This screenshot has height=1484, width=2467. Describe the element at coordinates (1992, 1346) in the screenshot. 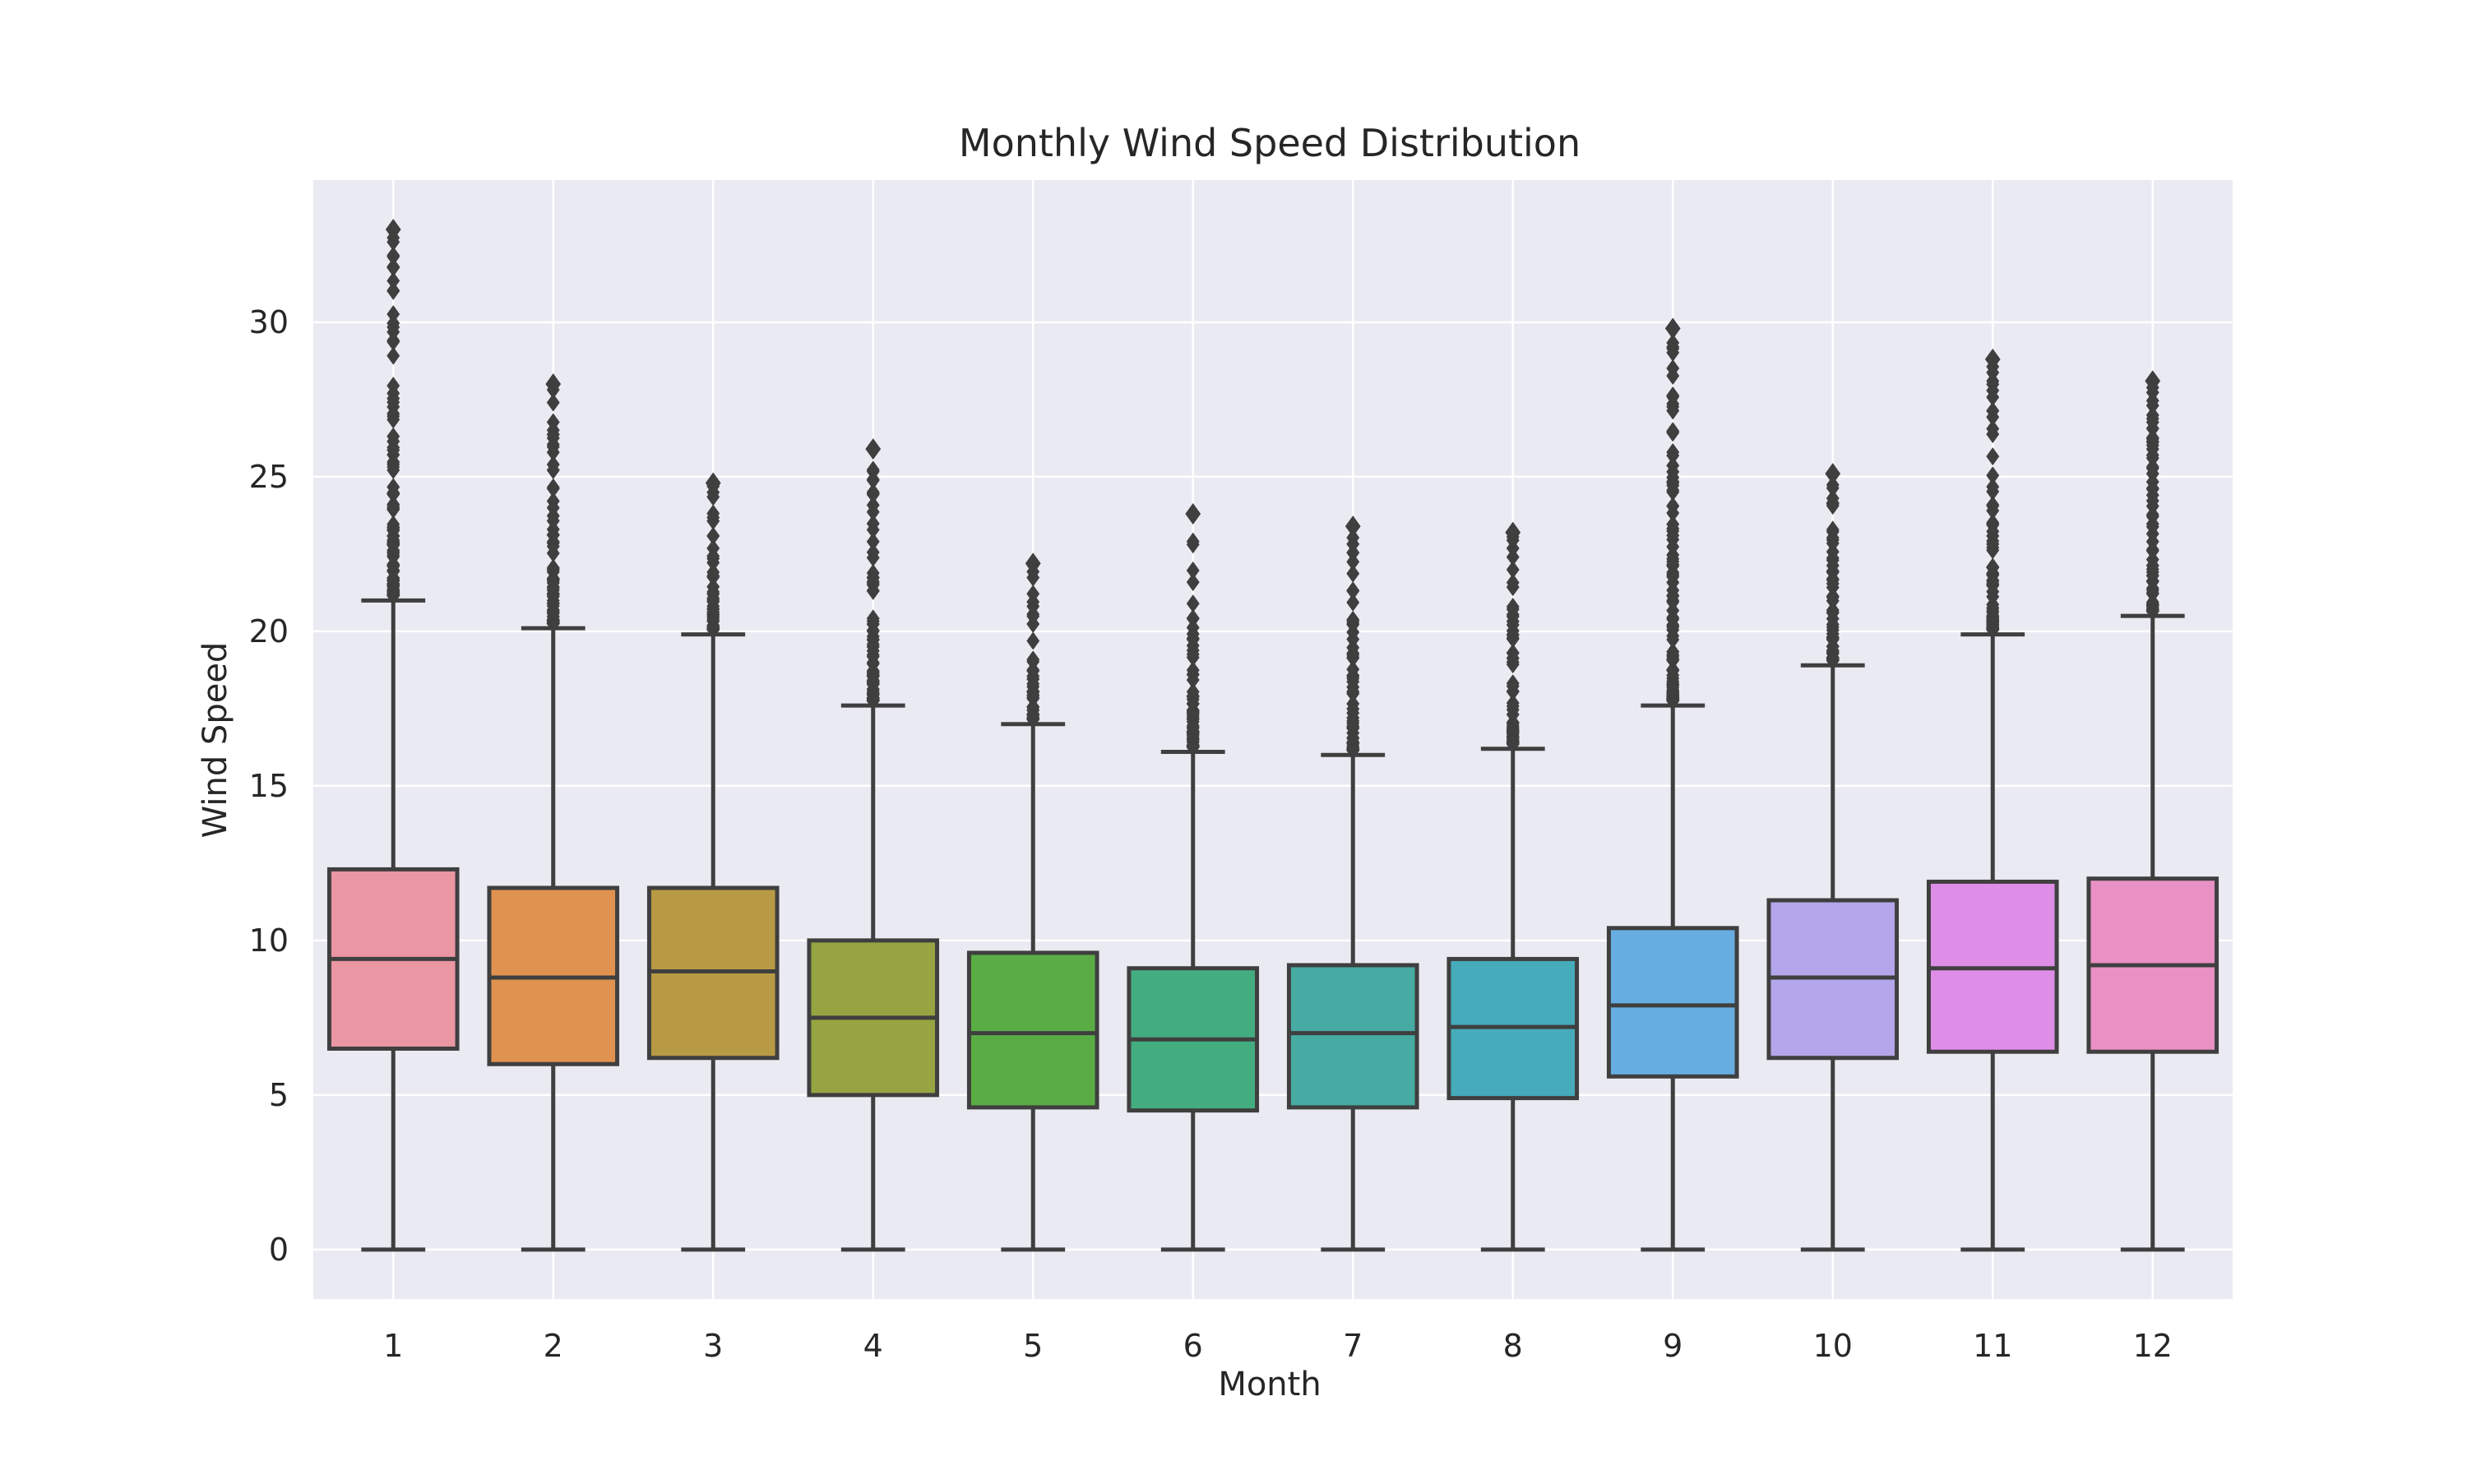

I see `x-tick-label: 11` at that location.